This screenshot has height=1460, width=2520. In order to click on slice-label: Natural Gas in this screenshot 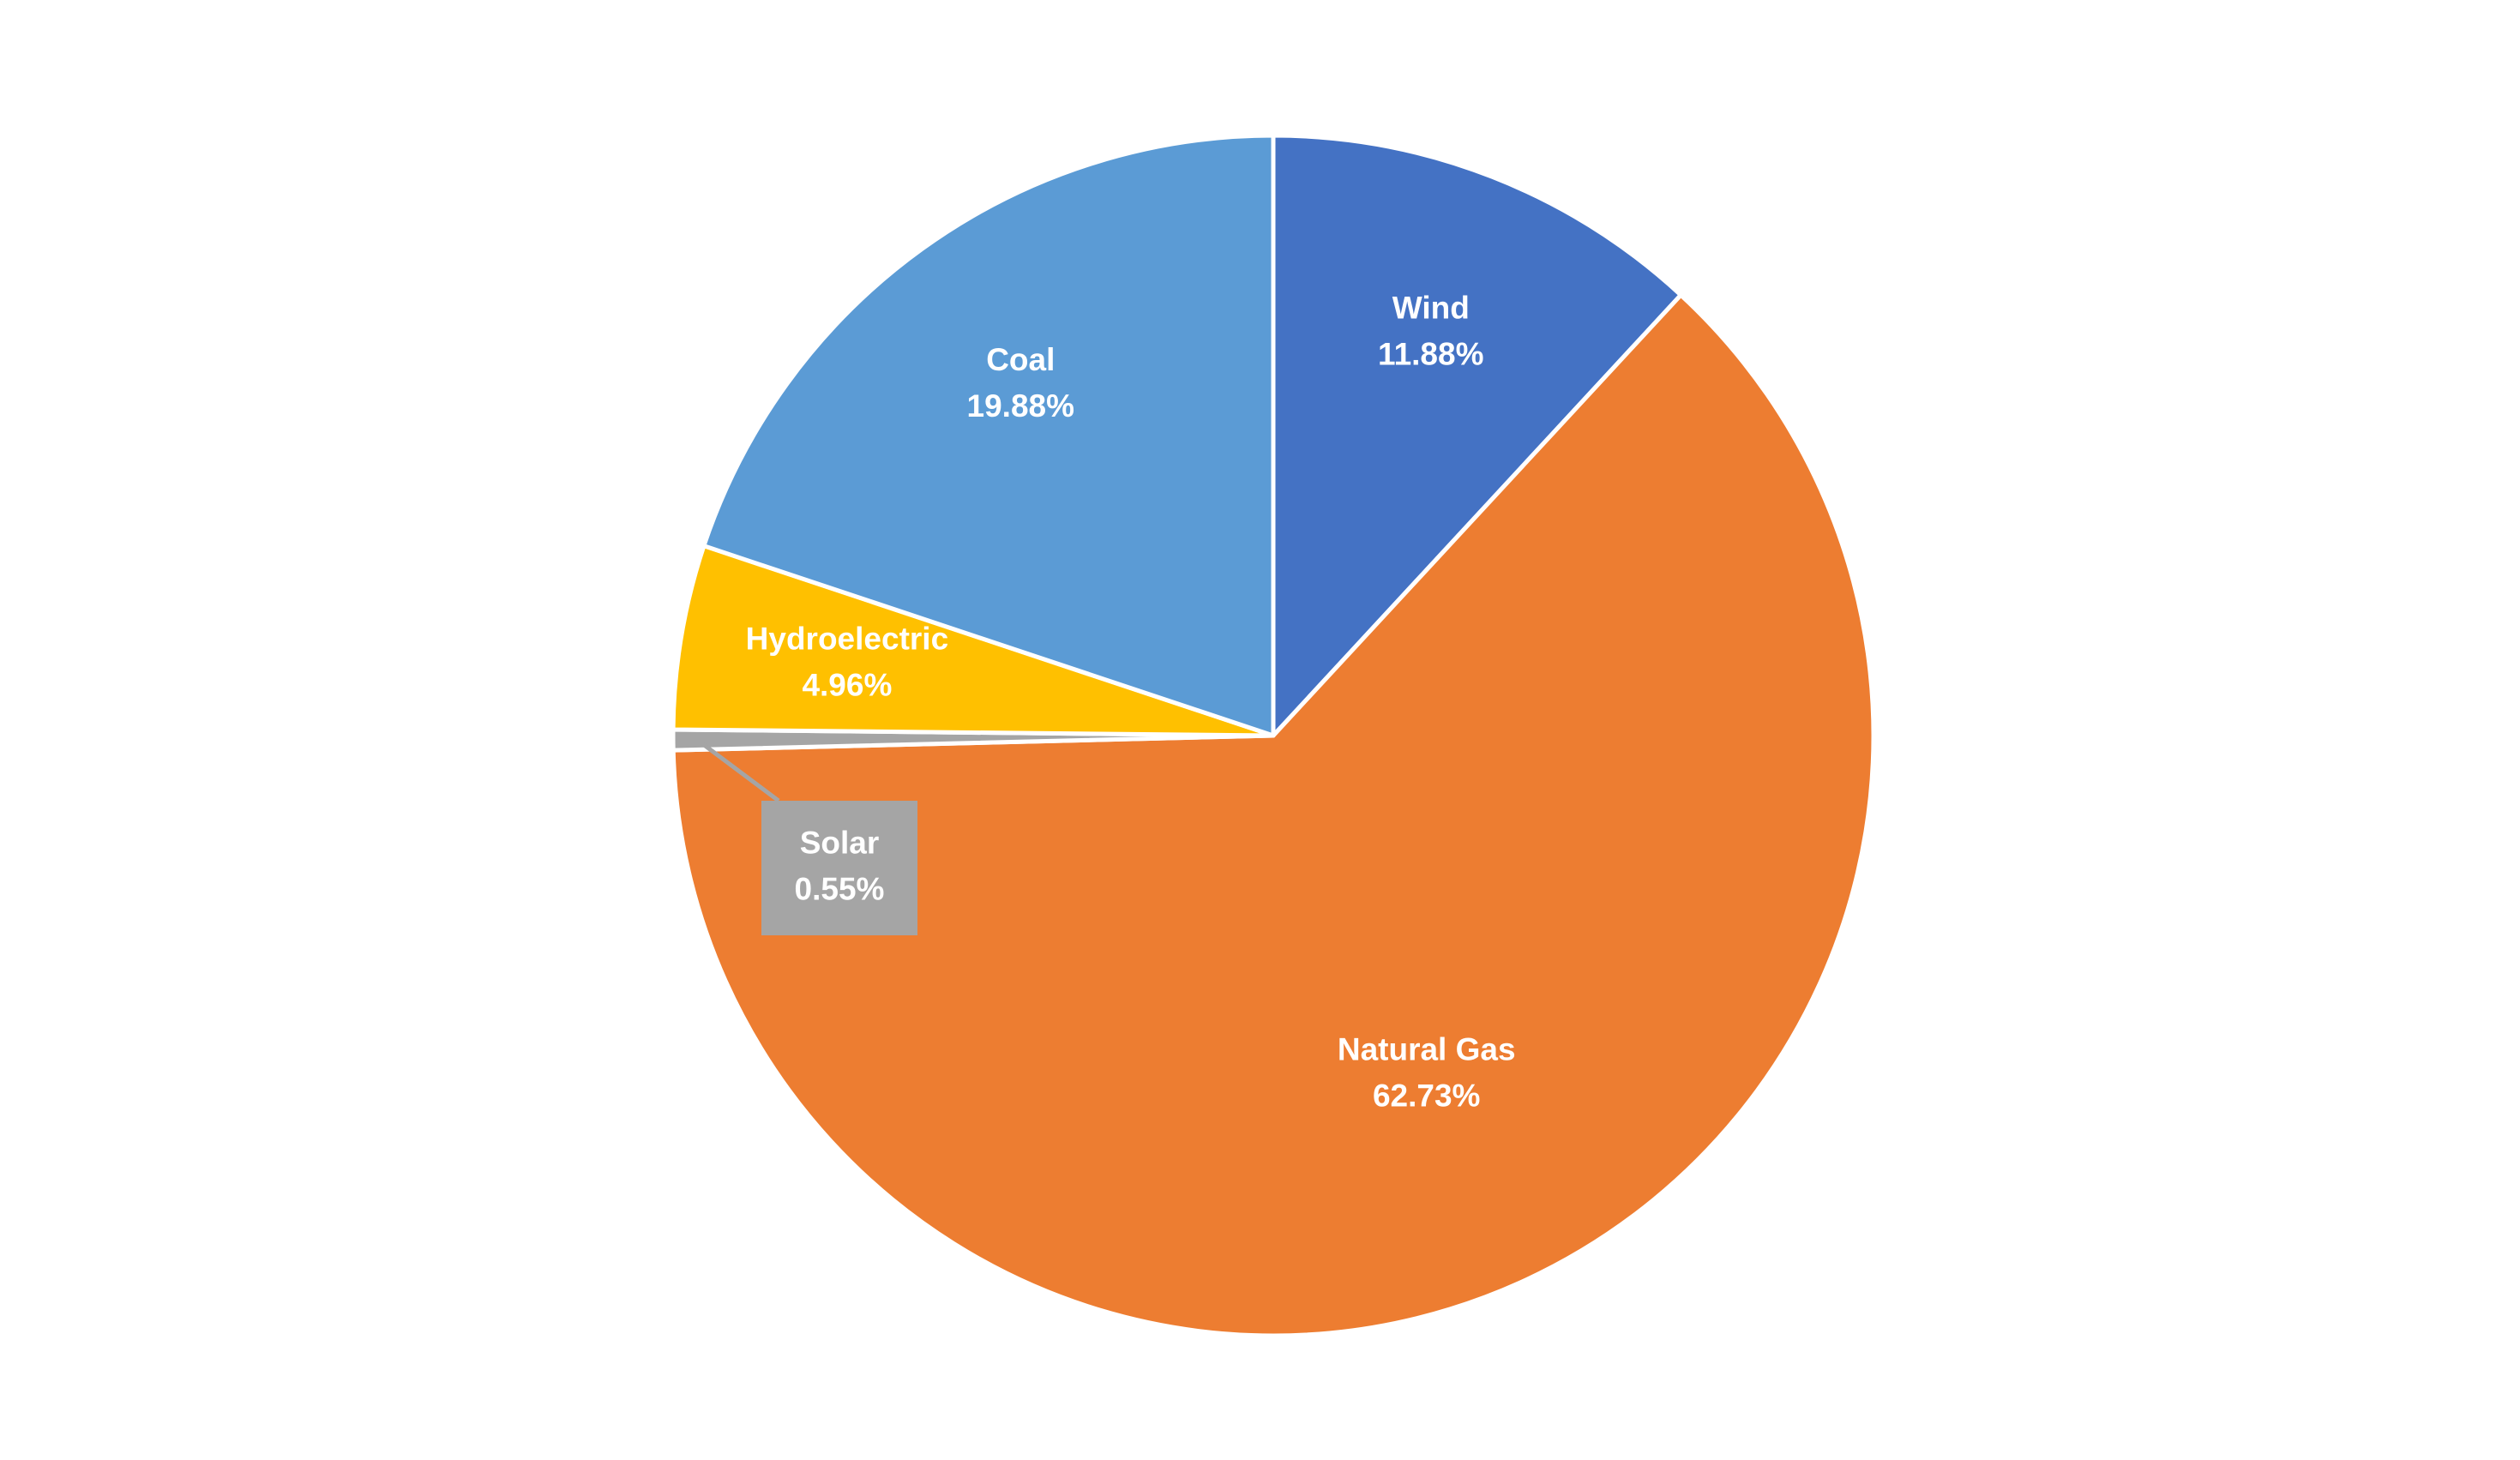, I will do `click(1427, 1049)`.